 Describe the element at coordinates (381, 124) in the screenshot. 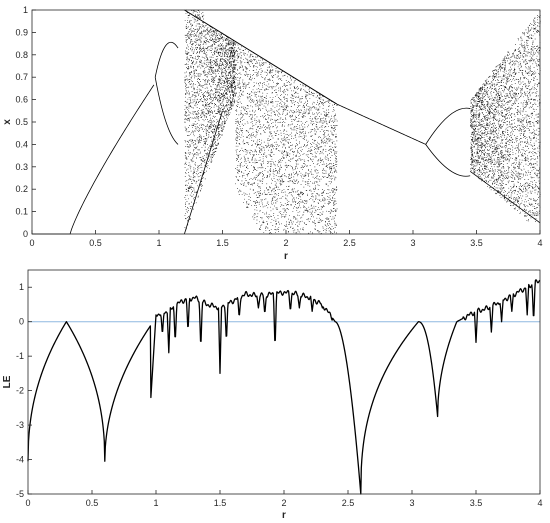

I see `second-fixed-branch` at that location.